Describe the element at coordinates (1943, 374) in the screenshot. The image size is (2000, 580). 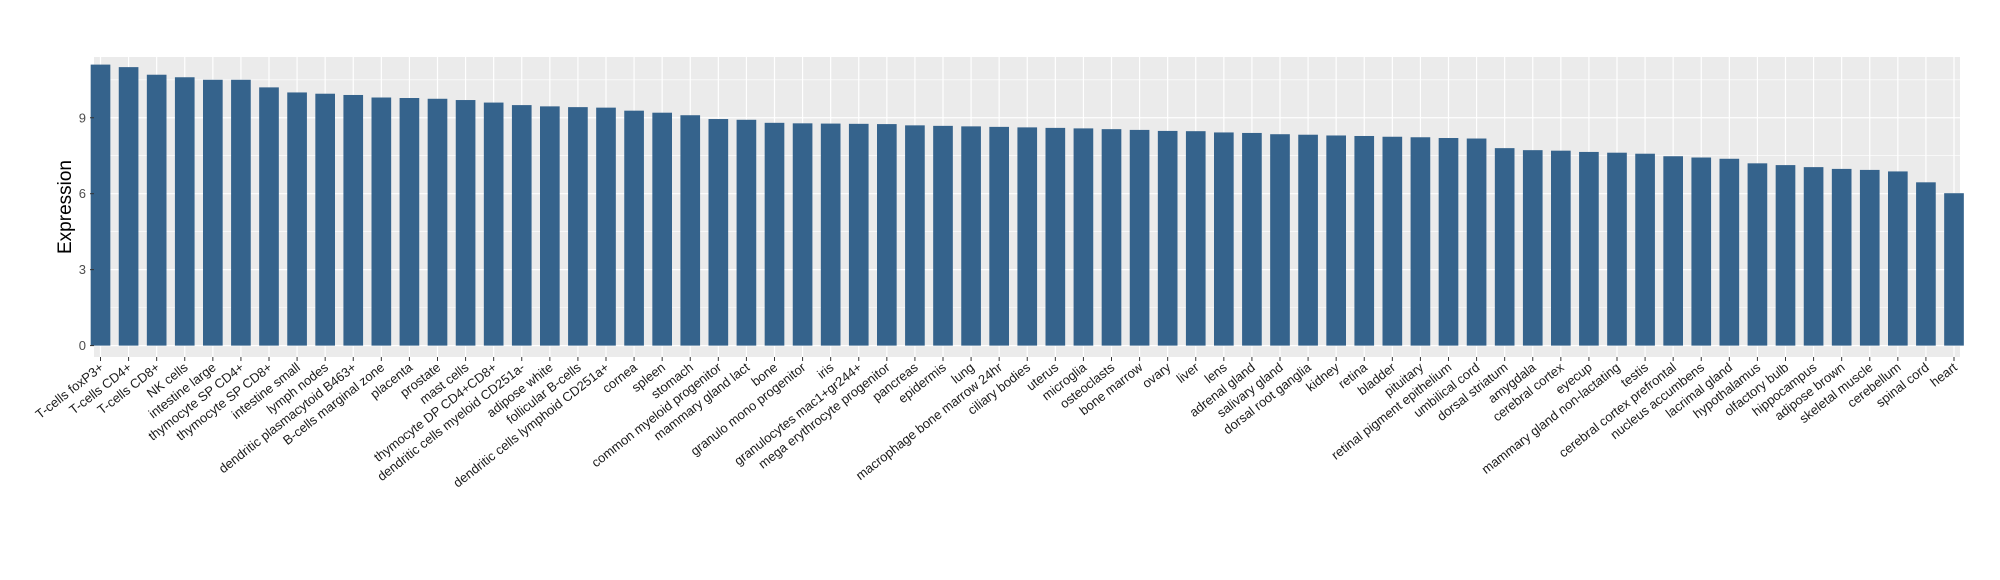
I see `x-tick-label: heart` at that location.